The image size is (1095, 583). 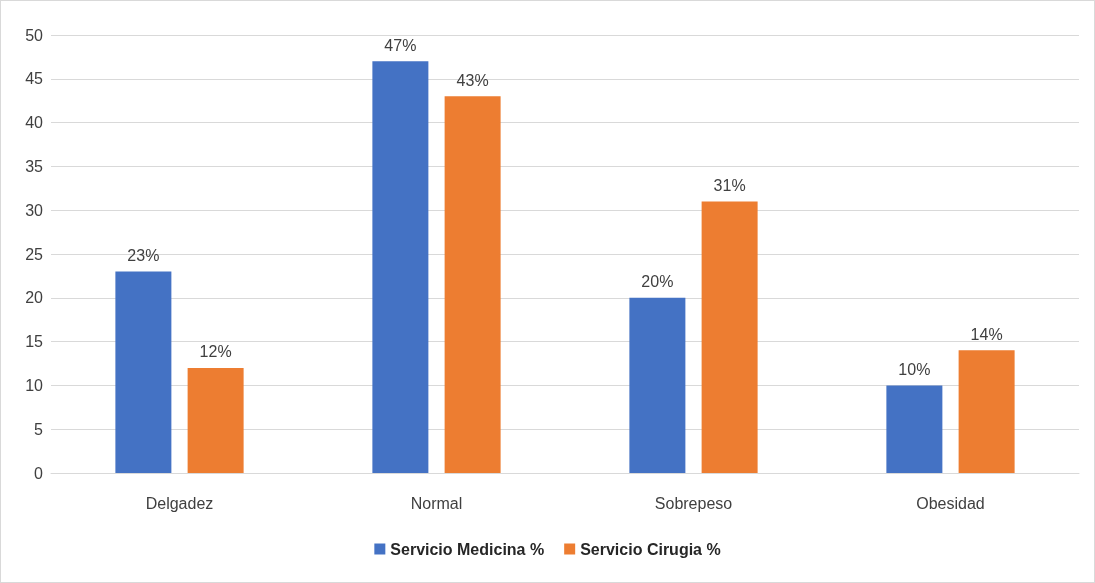 I want to click on data-label: 20%, so click(x=657, y=282).